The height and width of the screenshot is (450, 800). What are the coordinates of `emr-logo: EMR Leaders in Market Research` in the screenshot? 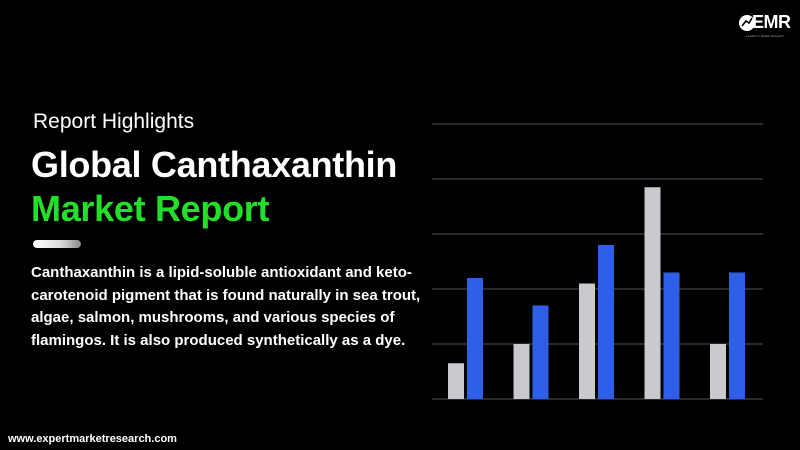 It's located at (766, 26).